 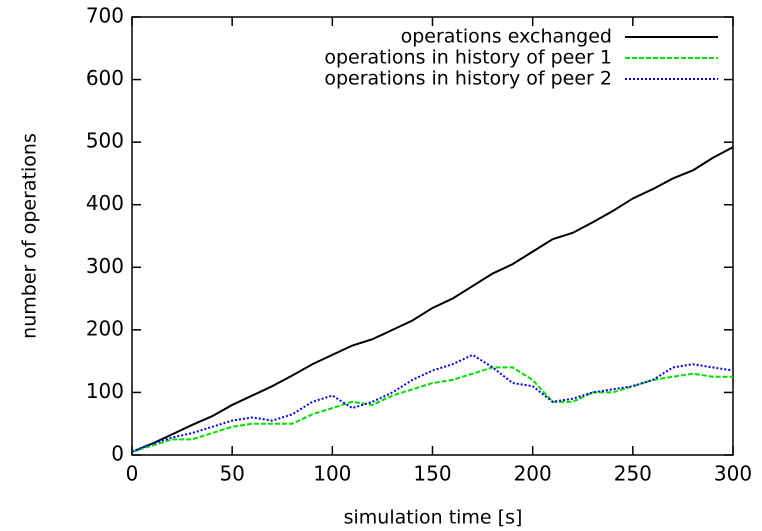 What do you see at coordinates (105, 203) in the screenshot?
I see `y-tick-label: 400` at bounding box center [105, 203].